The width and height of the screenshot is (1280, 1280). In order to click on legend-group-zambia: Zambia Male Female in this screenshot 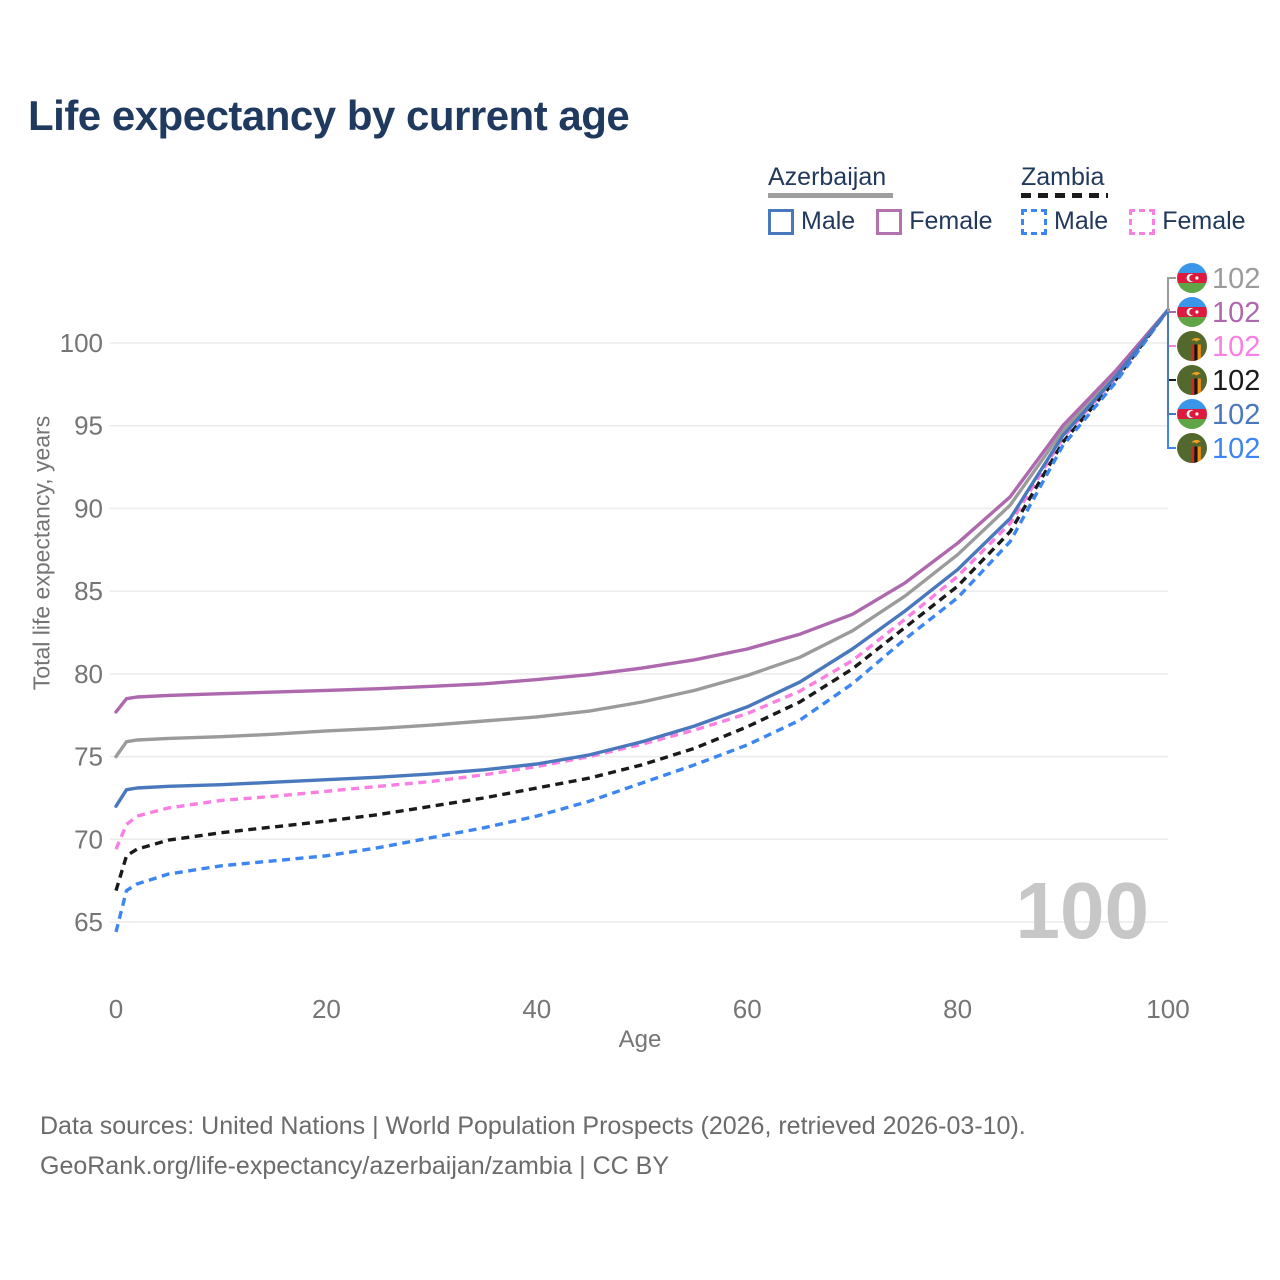, I will do `click(1133, 200)`.